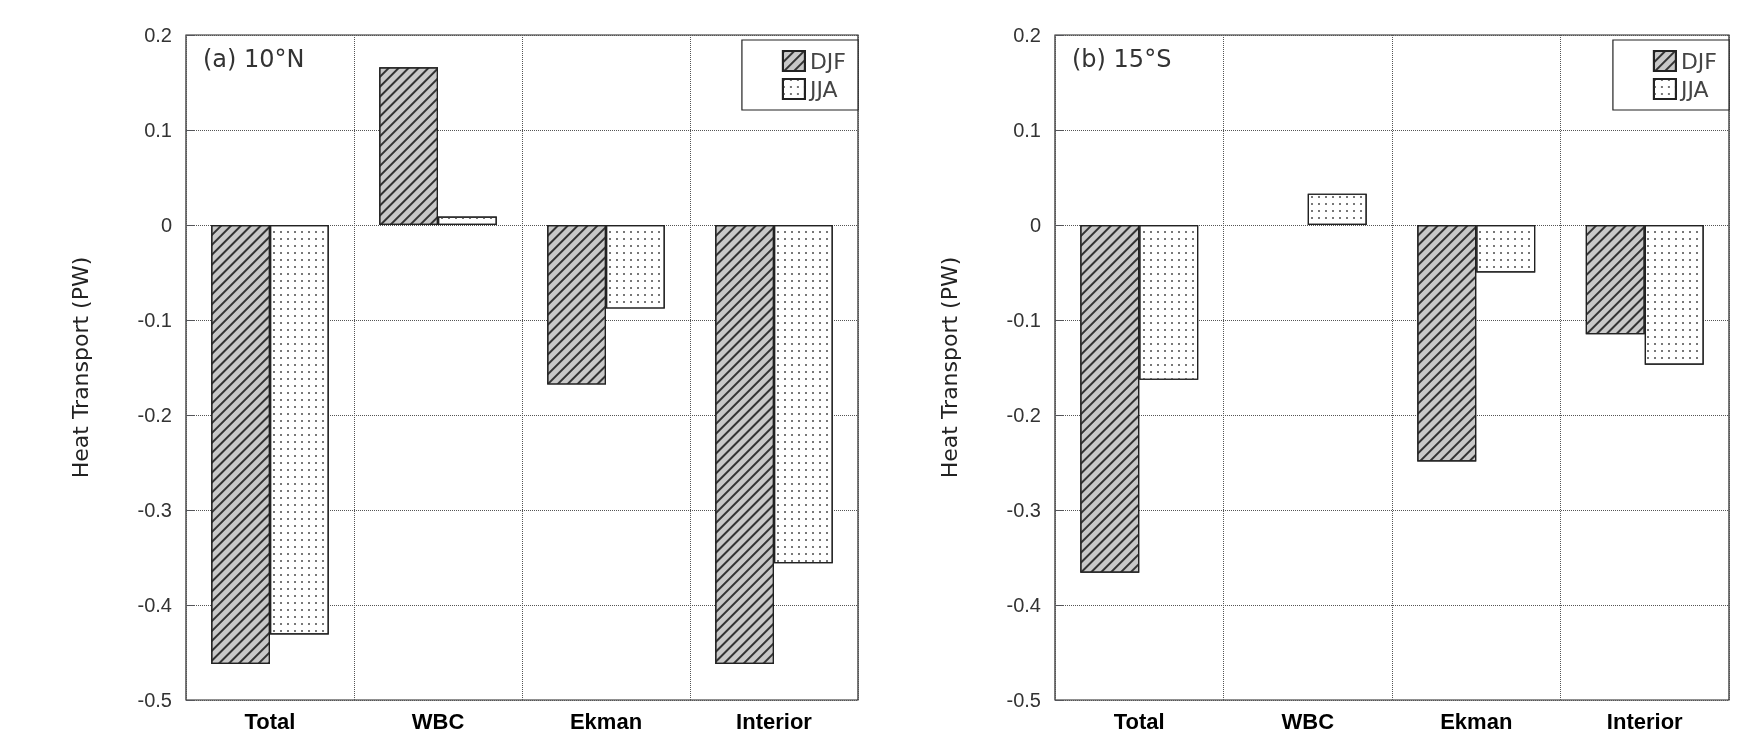 The width and height of the screenshot is (1741, 753). What do you see at coordinates (1122, 59) in the screenshot?
I see `chart-title: (b) 15°S` at bounding box center [1122, 59].